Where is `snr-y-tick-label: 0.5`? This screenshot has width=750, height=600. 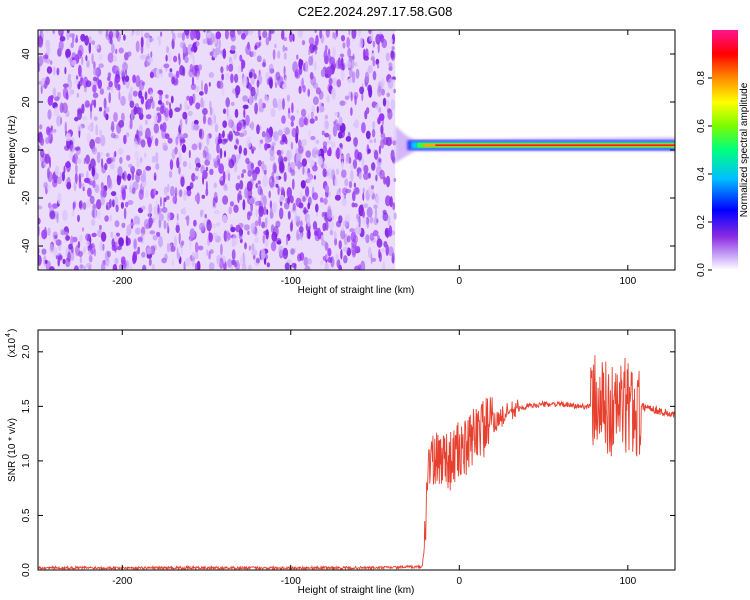 snr-y-tick-label: 0.5 is located at coordinates (26, 515).